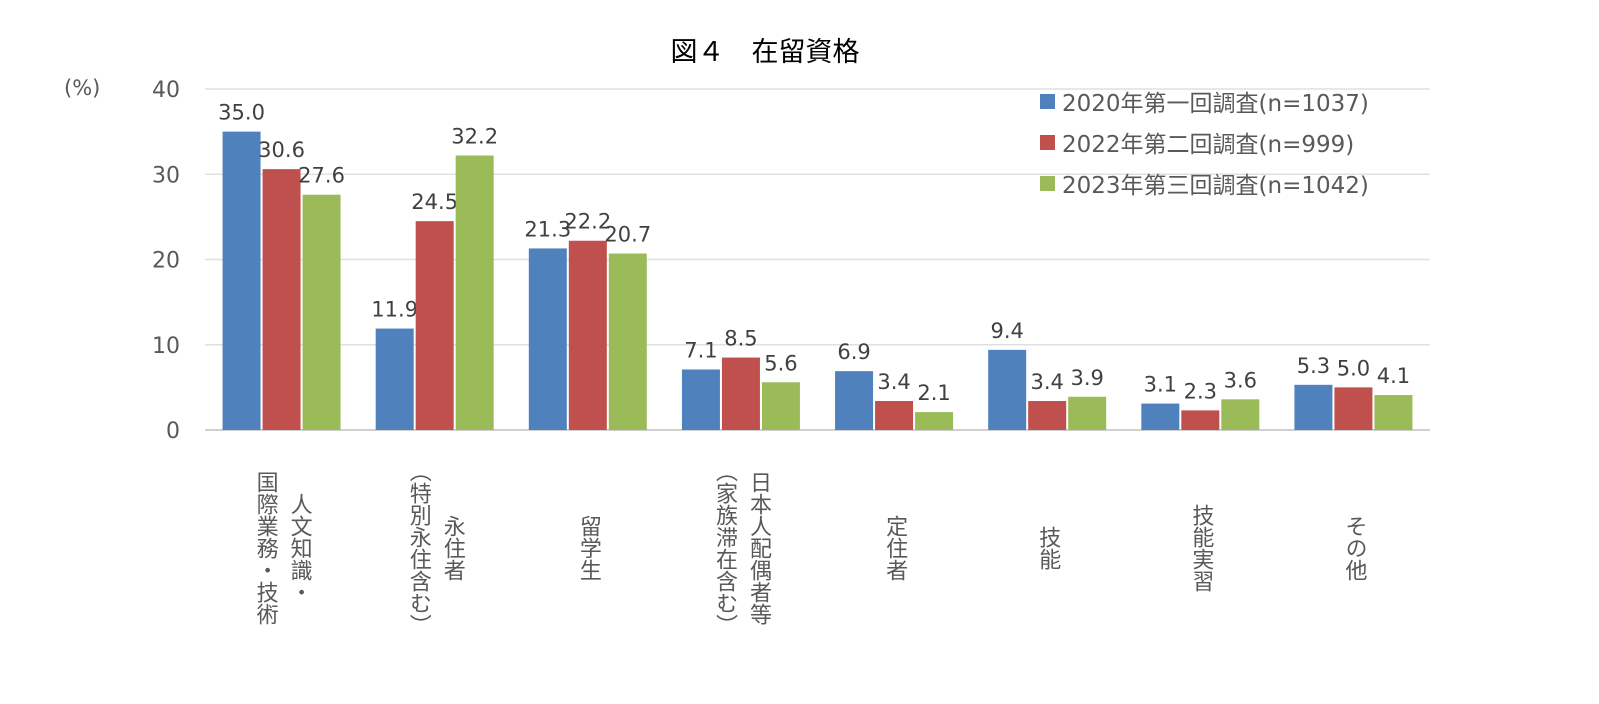 This screenshot has width=1599, height=704. What do you see at coordinates (1393, 376) in the screenshot?
I see `data-label: 4.1` at bounding box center [1393, 376].